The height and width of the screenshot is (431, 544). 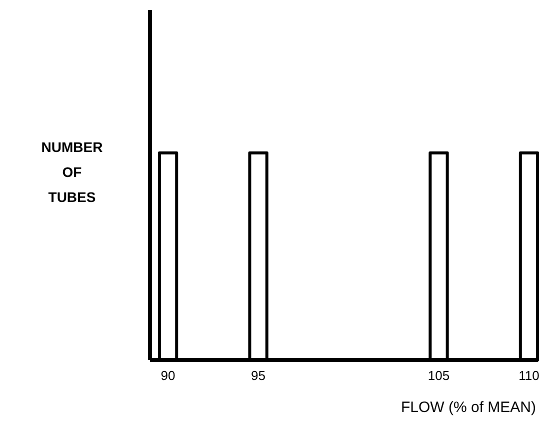 What do you see at coordinates (529, 375) in the screenshot?
I see `x-tick-label: 110` at bounding box center [529, 375].